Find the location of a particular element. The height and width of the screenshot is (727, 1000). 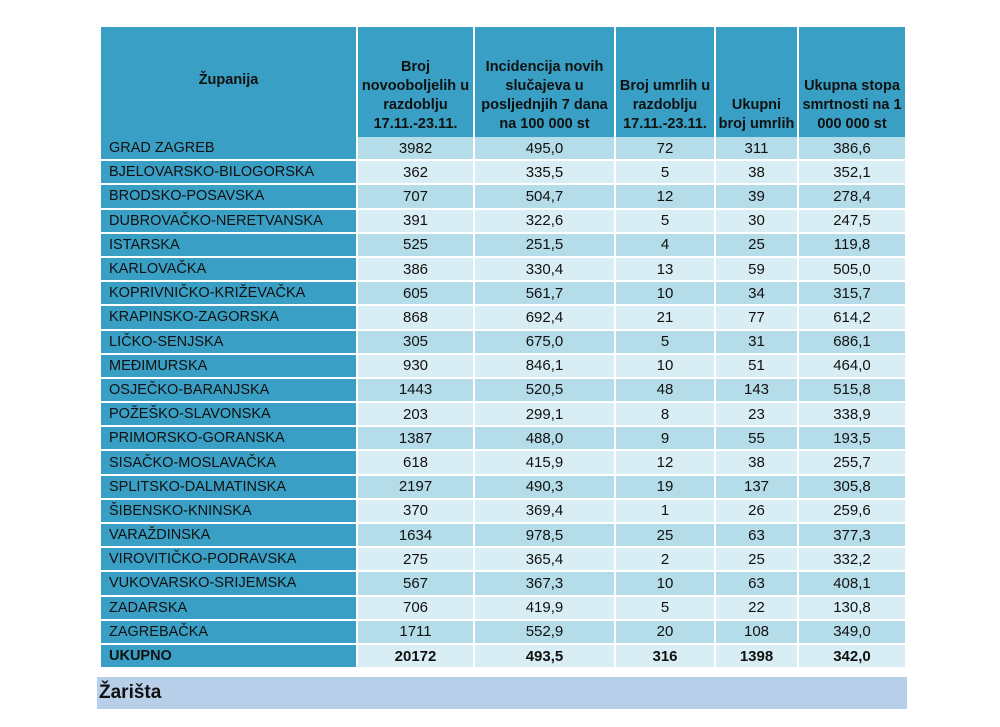

incidence-cell: 322,6 is located at coordinates (545, 221).